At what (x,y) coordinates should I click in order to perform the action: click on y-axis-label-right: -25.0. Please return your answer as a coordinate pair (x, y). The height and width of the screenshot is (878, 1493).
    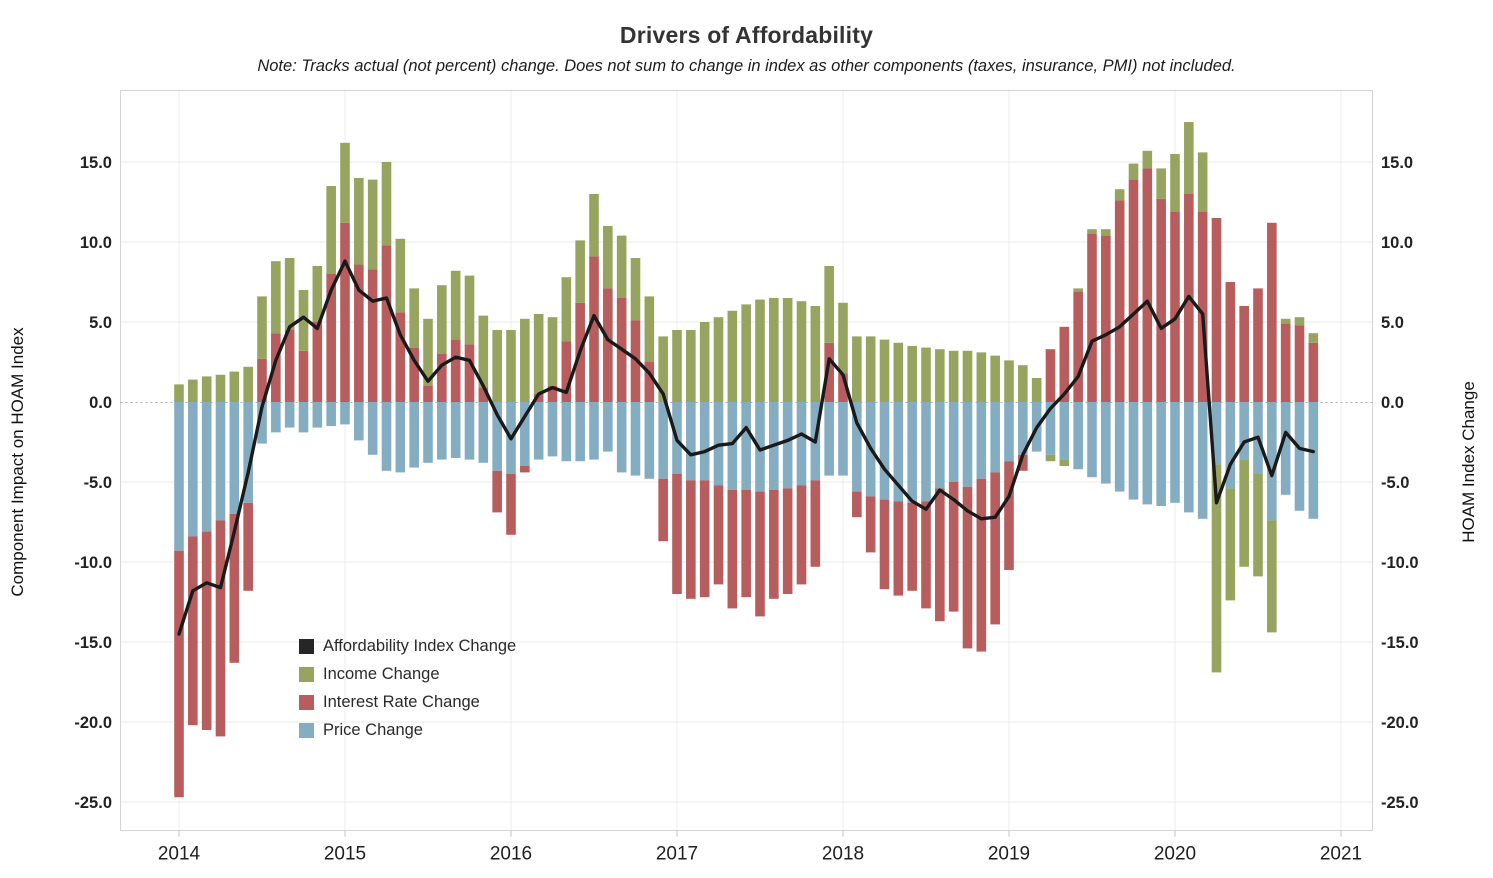
    Looking at the image, I should click on (1400, 803).